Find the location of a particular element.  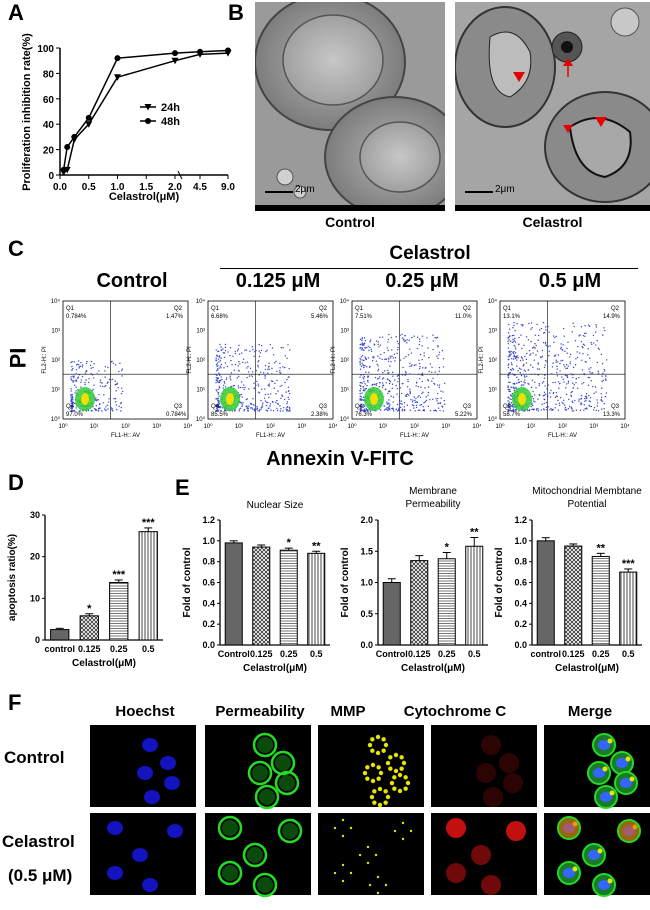

cell-green is located at coordinates (255, 855).